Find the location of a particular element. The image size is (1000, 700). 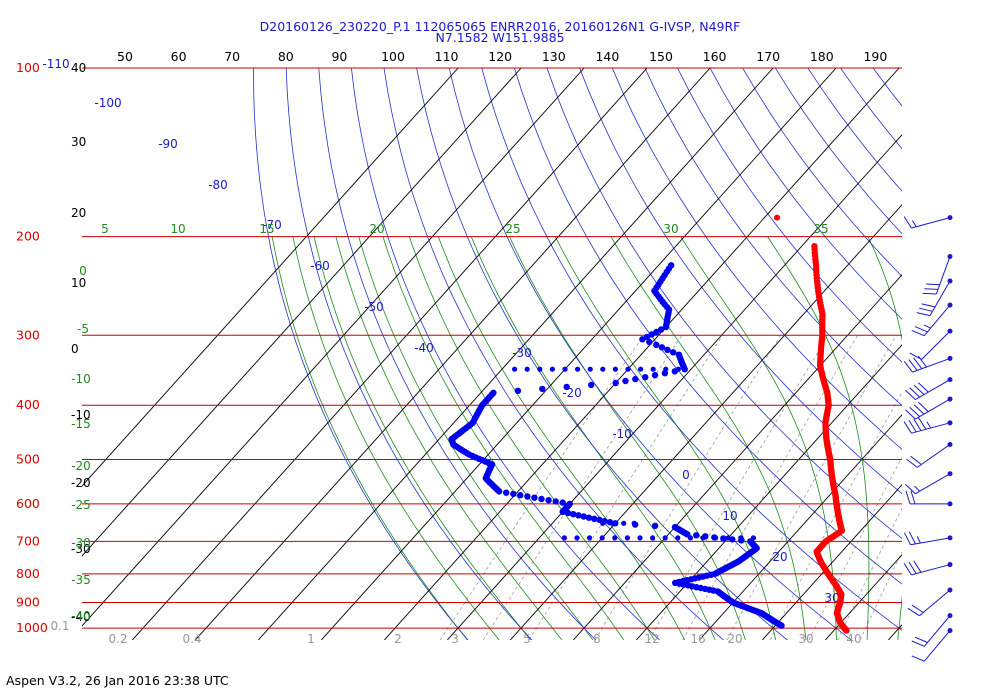

isotherm-line is located at coordinates (768, 492).